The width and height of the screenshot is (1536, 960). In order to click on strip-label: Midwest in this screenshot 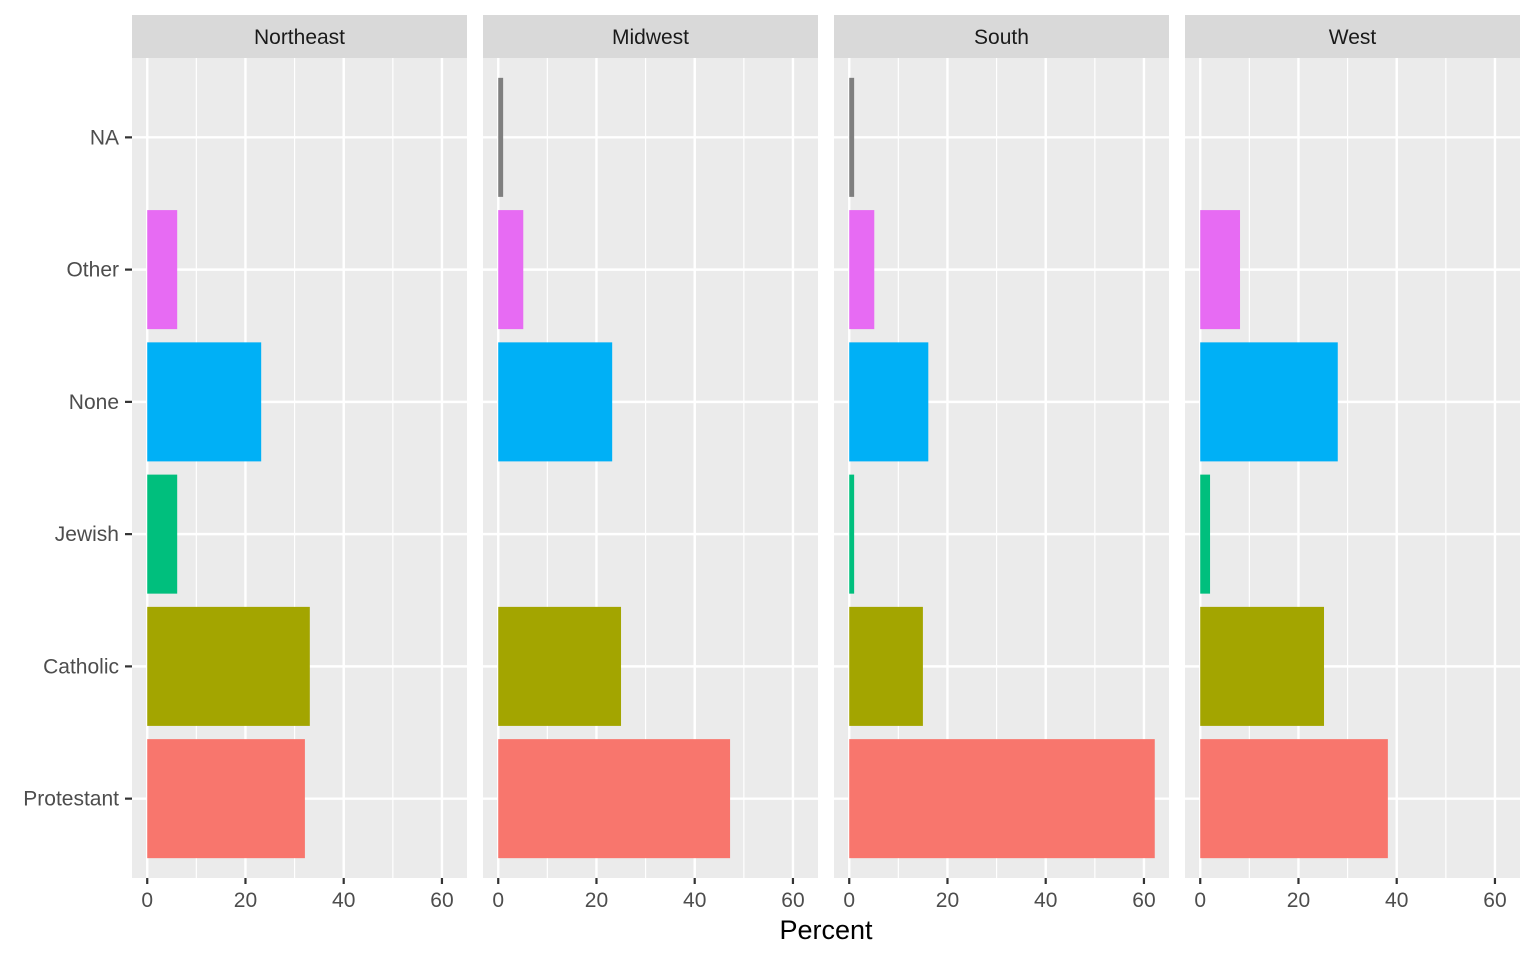, I will do `click(650, 37)`.